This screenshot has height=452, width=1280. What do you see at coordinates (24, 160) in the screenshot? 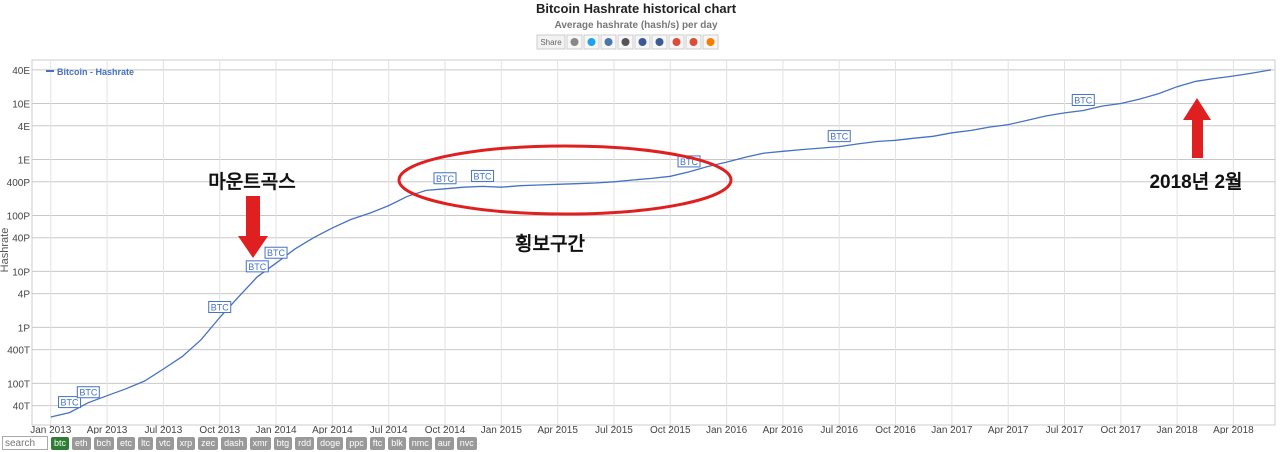
I see `y-tick-label: 1E` at bounding box center [24, 160].